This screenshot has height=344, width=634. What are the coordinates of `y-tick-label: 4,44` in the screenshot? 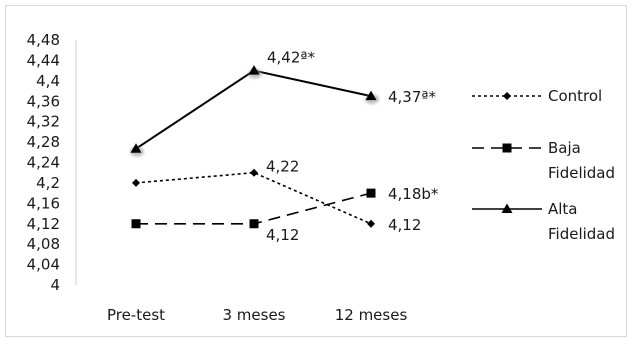 It's located at (43, 60).